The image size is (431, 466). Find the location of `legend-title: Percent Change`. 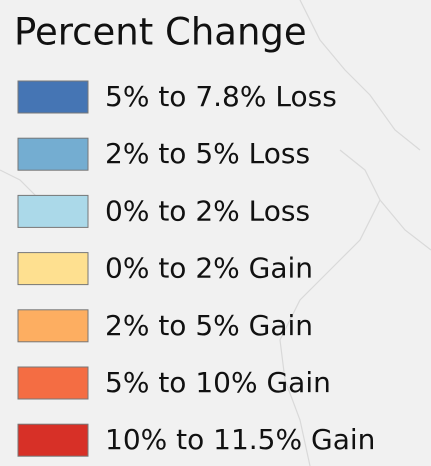

legend-title: Percent Change is located at coordinates (160, 32).